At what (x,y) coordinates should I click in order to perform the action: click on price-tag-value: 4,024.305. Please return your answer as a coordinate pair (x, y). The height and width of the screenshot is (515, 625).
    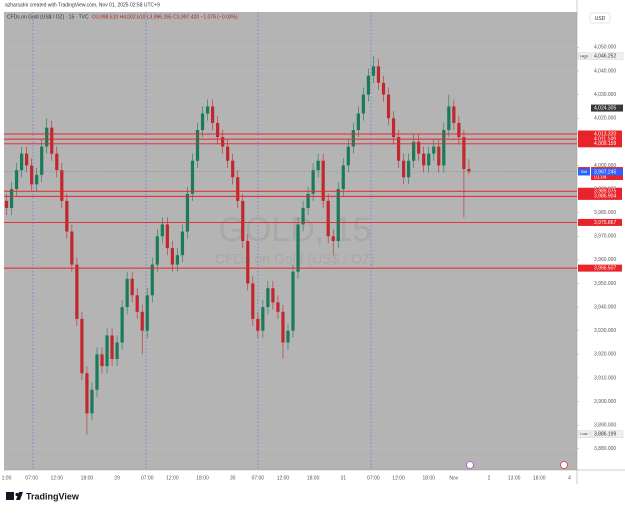
    Looking at the image, I should click on (605, 108).